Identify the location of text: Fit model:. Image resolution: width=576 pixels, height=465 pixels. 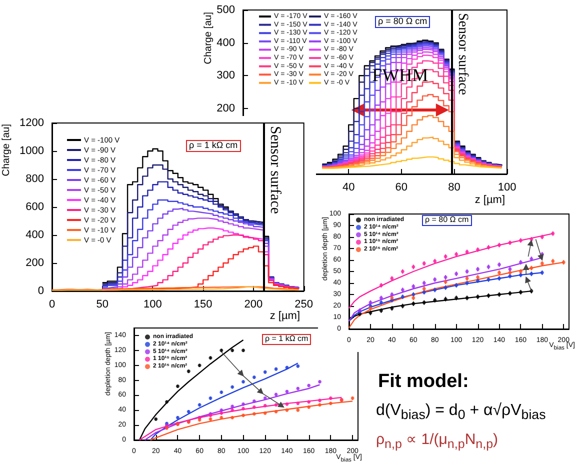
(423, 382).